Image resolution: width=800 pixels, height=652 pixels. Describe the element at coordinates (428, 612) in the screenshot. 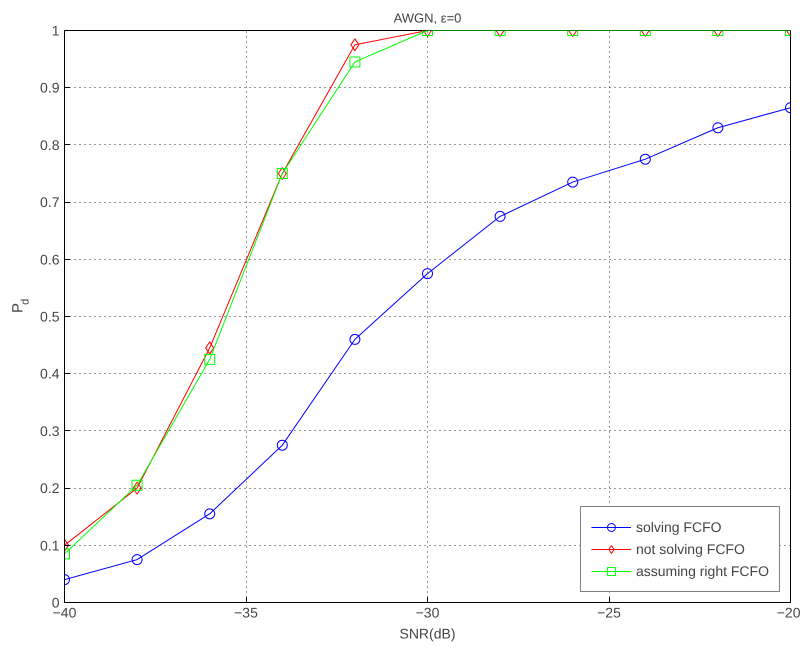

I see `x-tick-label: −30` at that location.